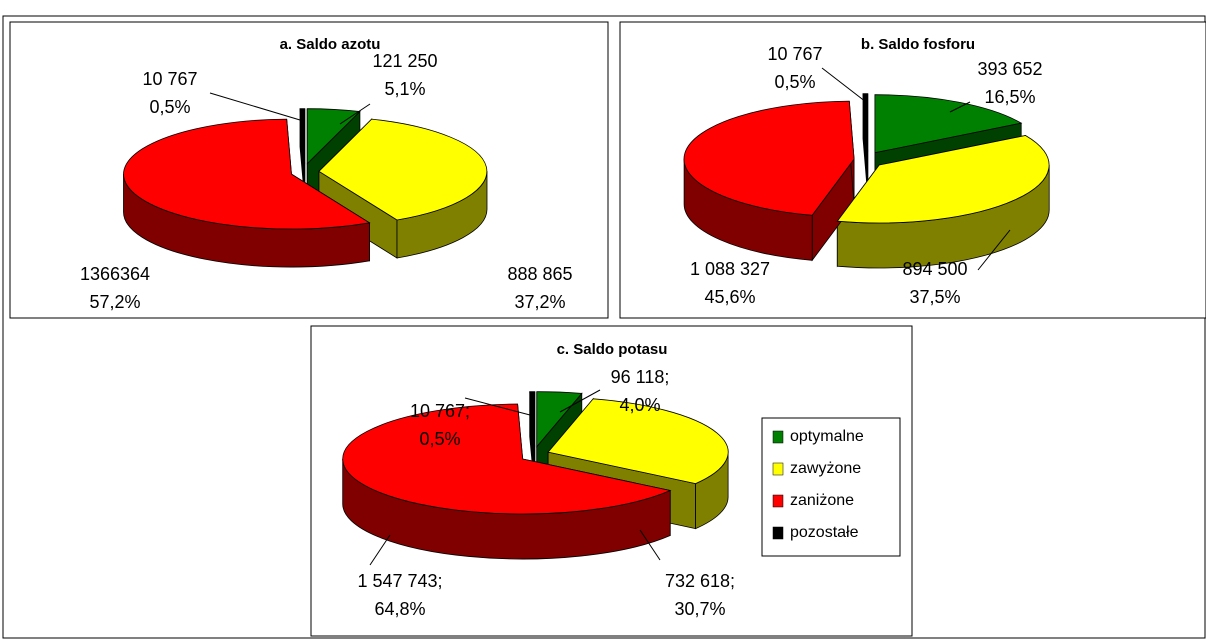  What do you see at coordinates (539, 274) in the screenshot?
I see `value-label: 888 865` at bounding box center [539, 274].